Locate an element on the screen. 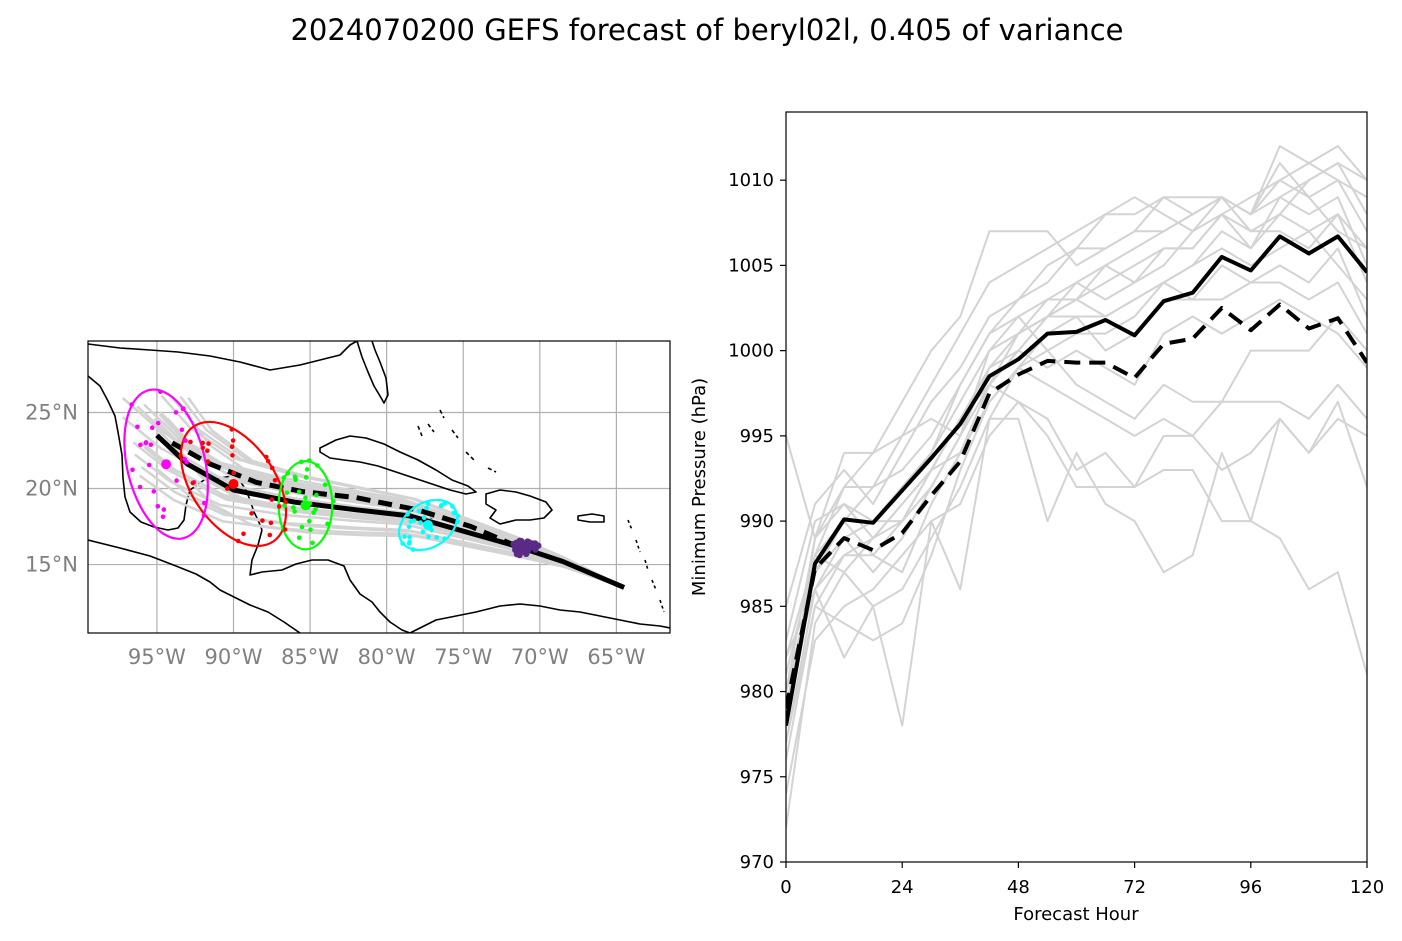  member-position-dots is located at coordinates (335, 474).